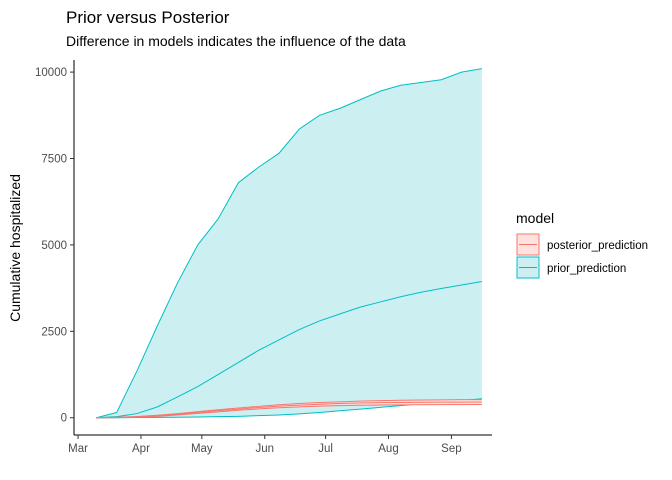 This screenshot has height=480, width=672. I want to click on x-tick-label: Mar, so click(78, 449).